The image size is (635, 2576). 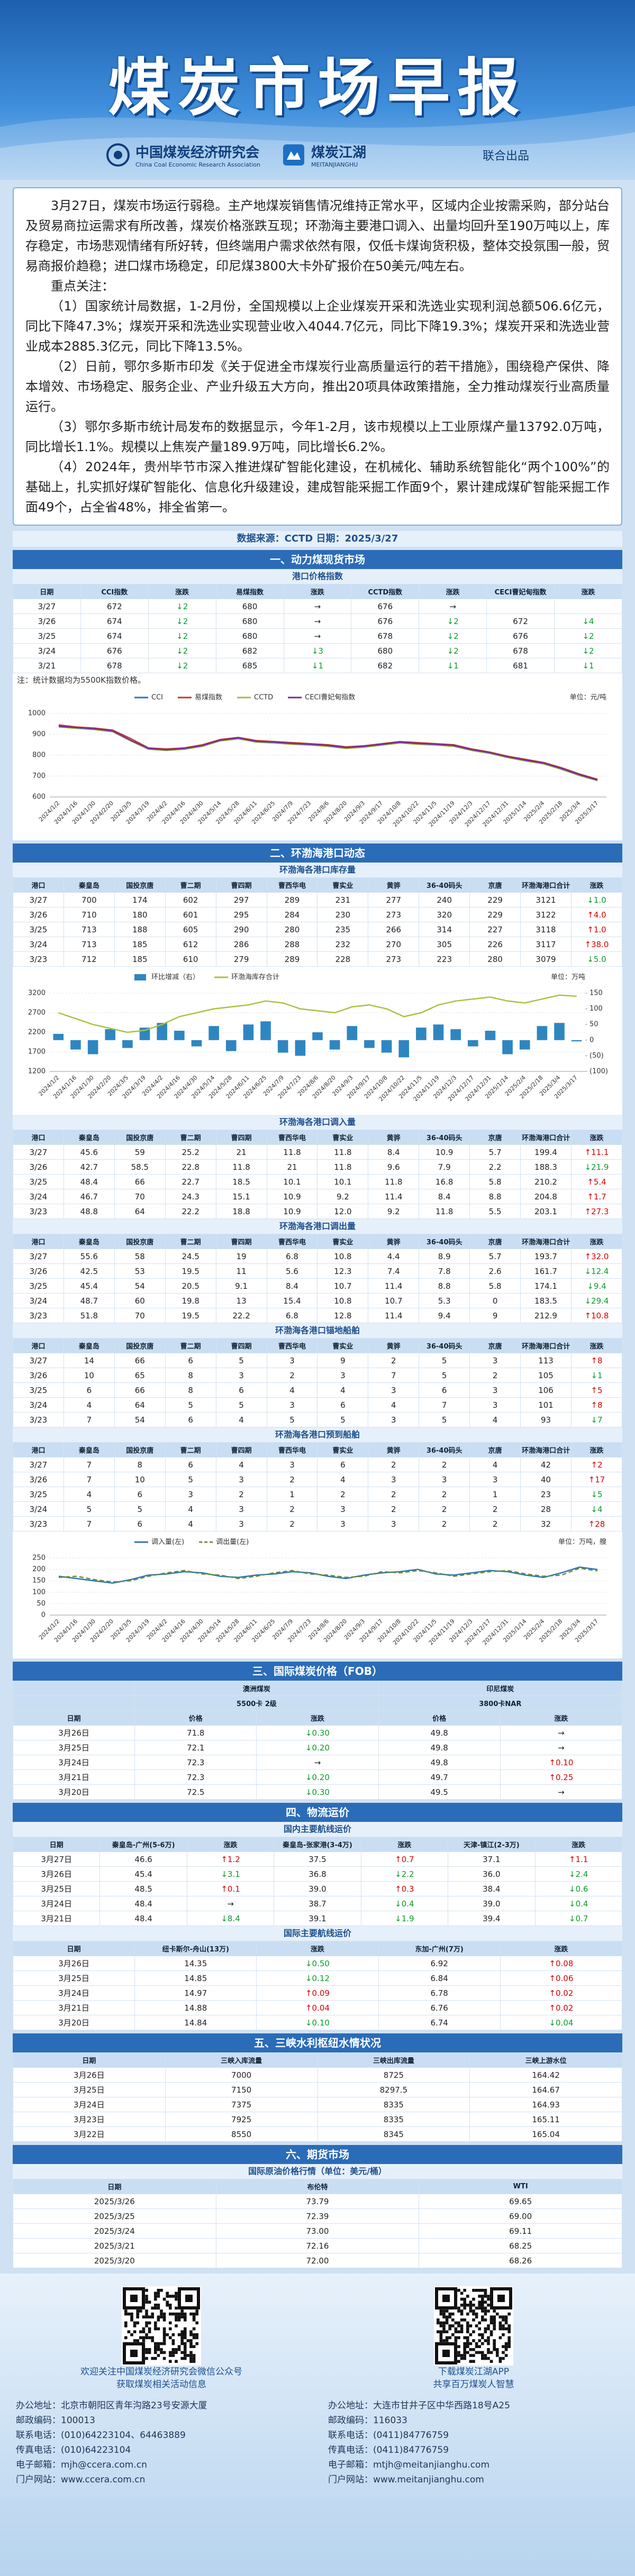 I want to click on table-cell: 3月26日, so click(x=73, y=1732).